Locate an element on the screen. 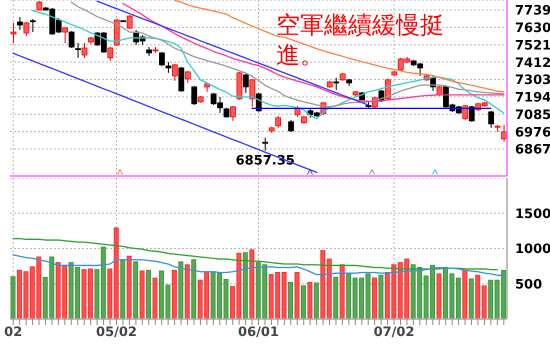  y-tick-label: 7303 is located at coordinates (532, 80).